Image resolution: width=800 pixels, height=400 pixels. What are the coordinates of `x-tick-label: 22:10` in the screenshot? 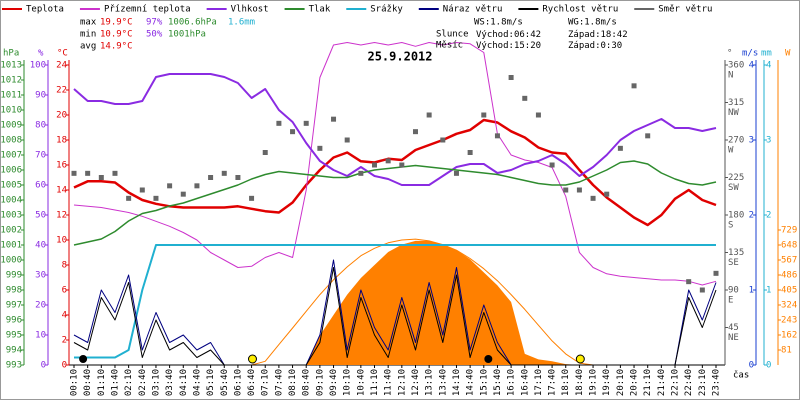 It's located at (676, 382).